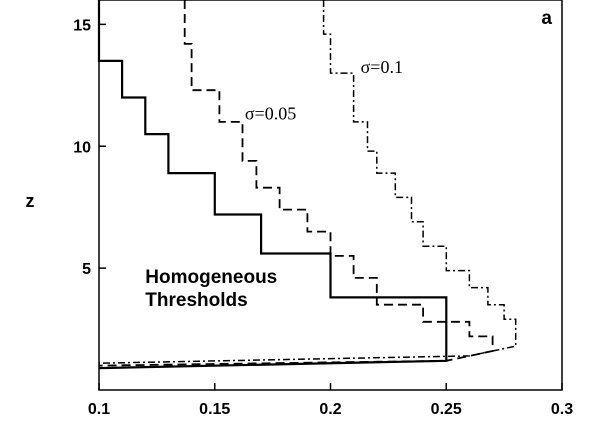  What do you see at coordinates (211, 289) in the screenshot?
I see `annotation-homogeneous: Homogeneous Thresholds` at bounding box center [211, 289].